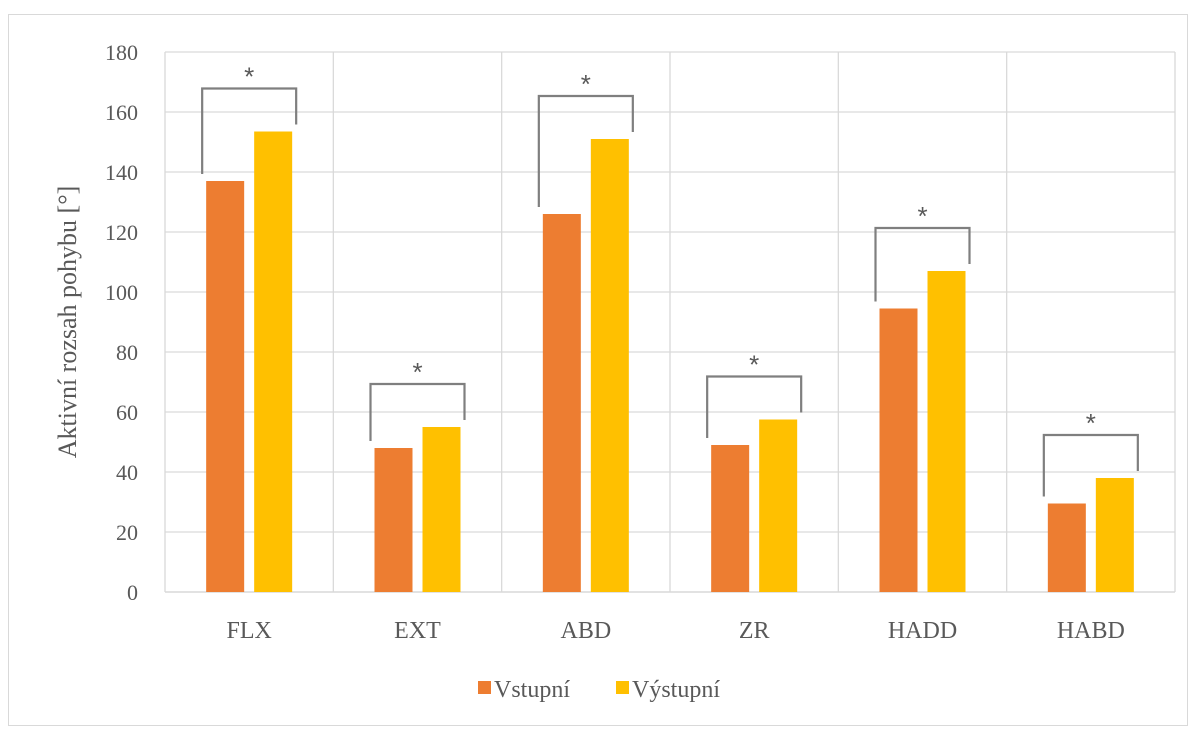  What do you see at coordinates (676, 690) in the screenshot?
I see `legend-label-vystupni: Výstupní` at bounding box center [676, 690].